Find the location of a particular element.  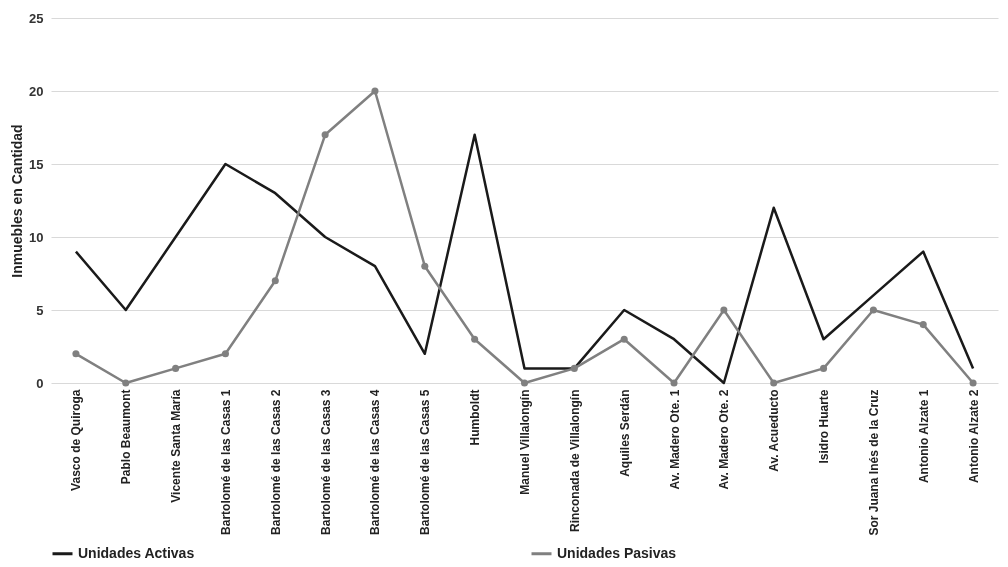

x-tick-label: Bartolomé de las Casas 1 is located at coordinates (225, 462).